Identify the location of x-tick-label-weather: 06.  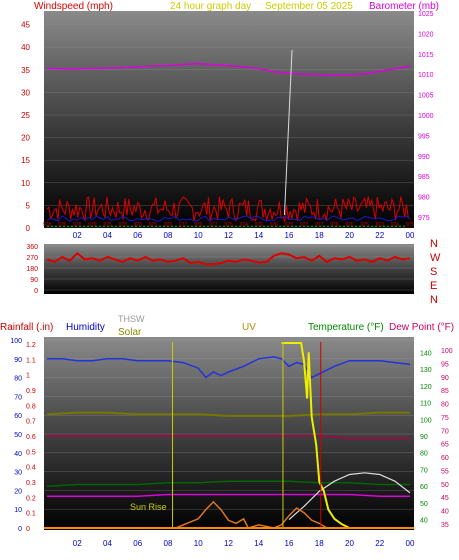
(137, 543).